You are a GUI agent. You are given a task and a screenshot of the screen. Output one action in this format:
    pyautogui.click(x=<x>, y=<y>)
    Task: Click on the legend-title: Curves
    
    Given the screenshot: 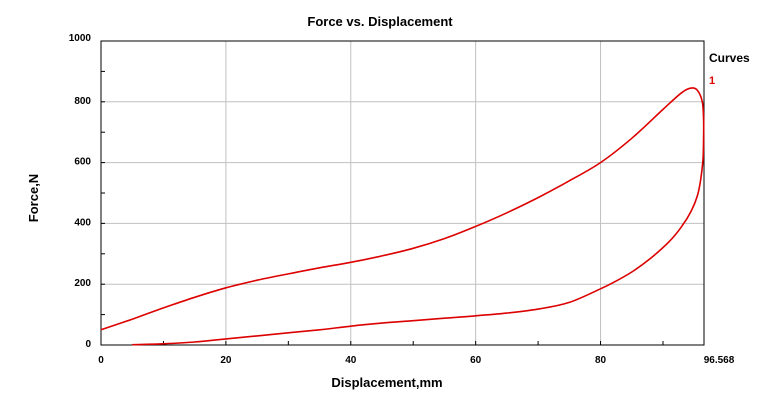 What is the action you would take?
    pyautogui.click(x=729, y=58)
    